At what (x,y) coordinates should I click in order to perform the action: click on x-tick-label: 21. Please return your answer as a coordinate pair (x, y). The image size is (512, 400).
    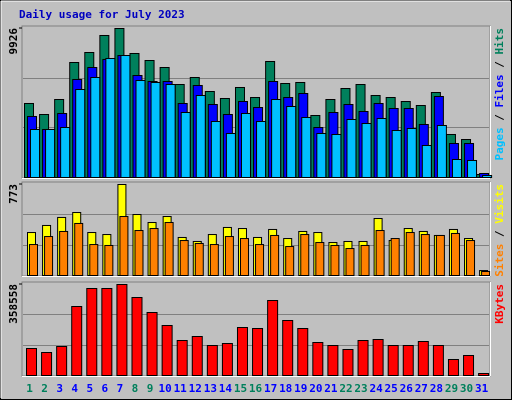
    Looking at the image, I should click on (331, 388).